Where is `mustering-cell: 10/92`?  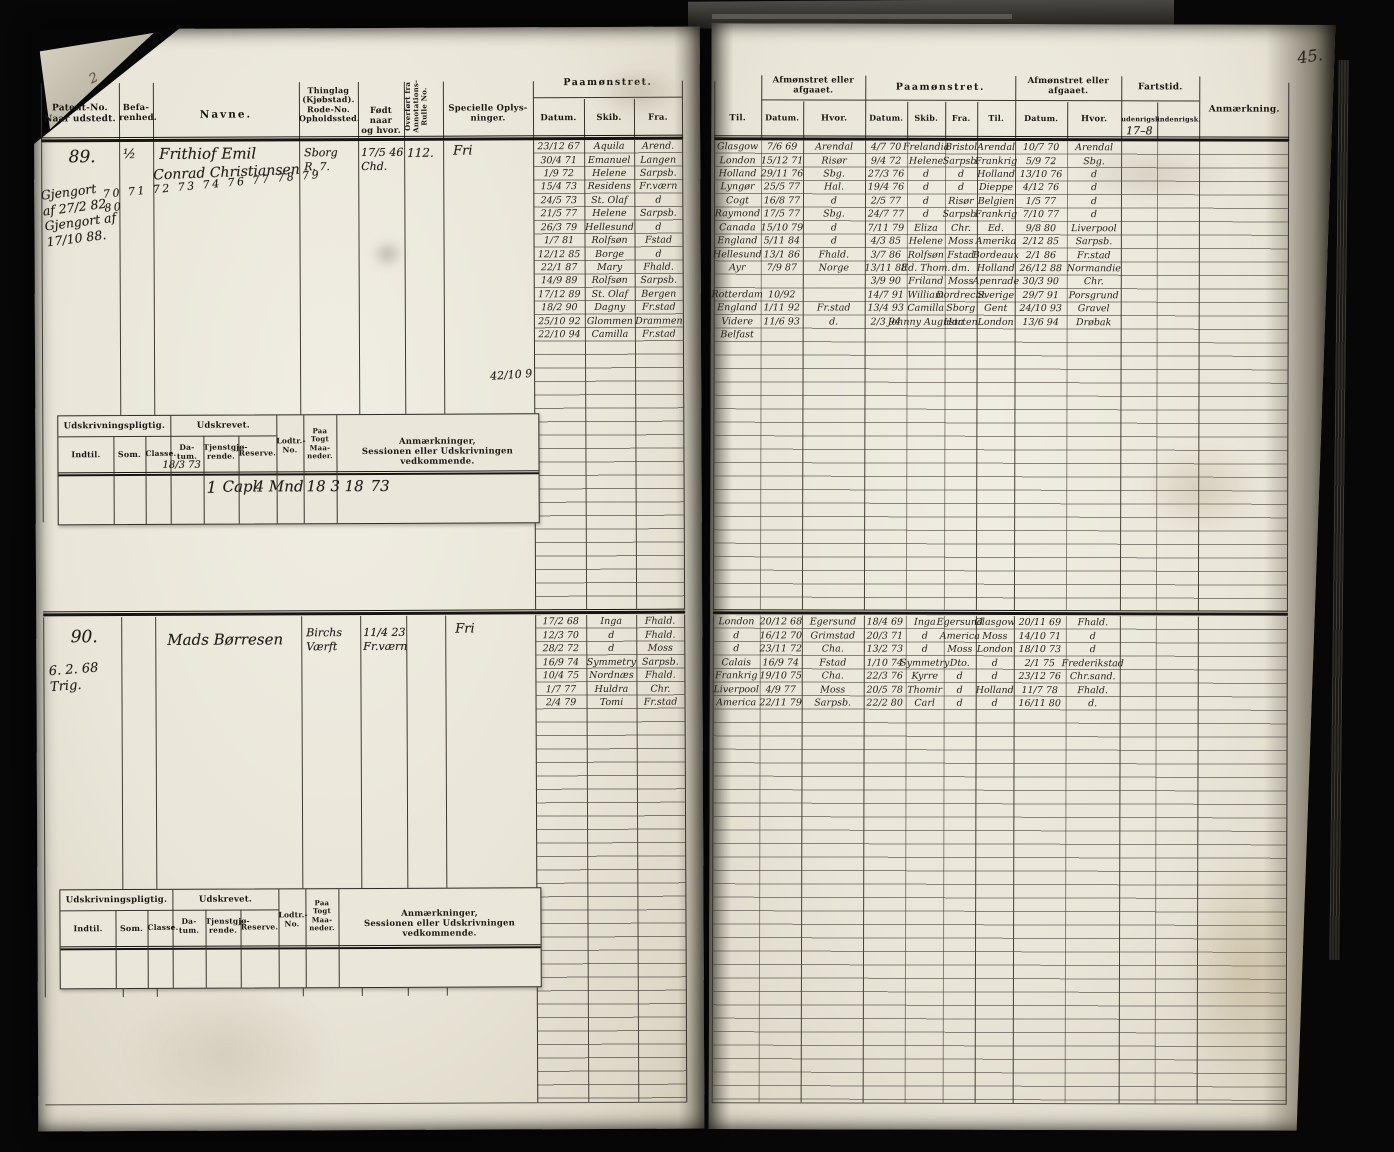
mustering-cell: 10/92 is located at coordinates (782, 295).